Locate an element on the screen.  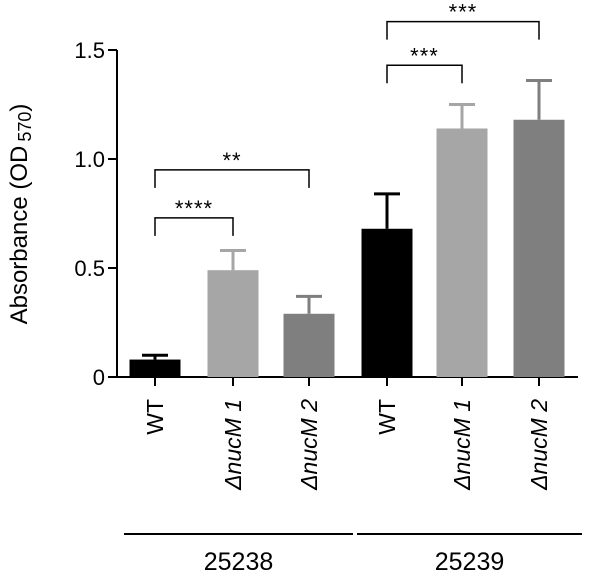
significance-label-2: *** is located at coordinates (424, 55).